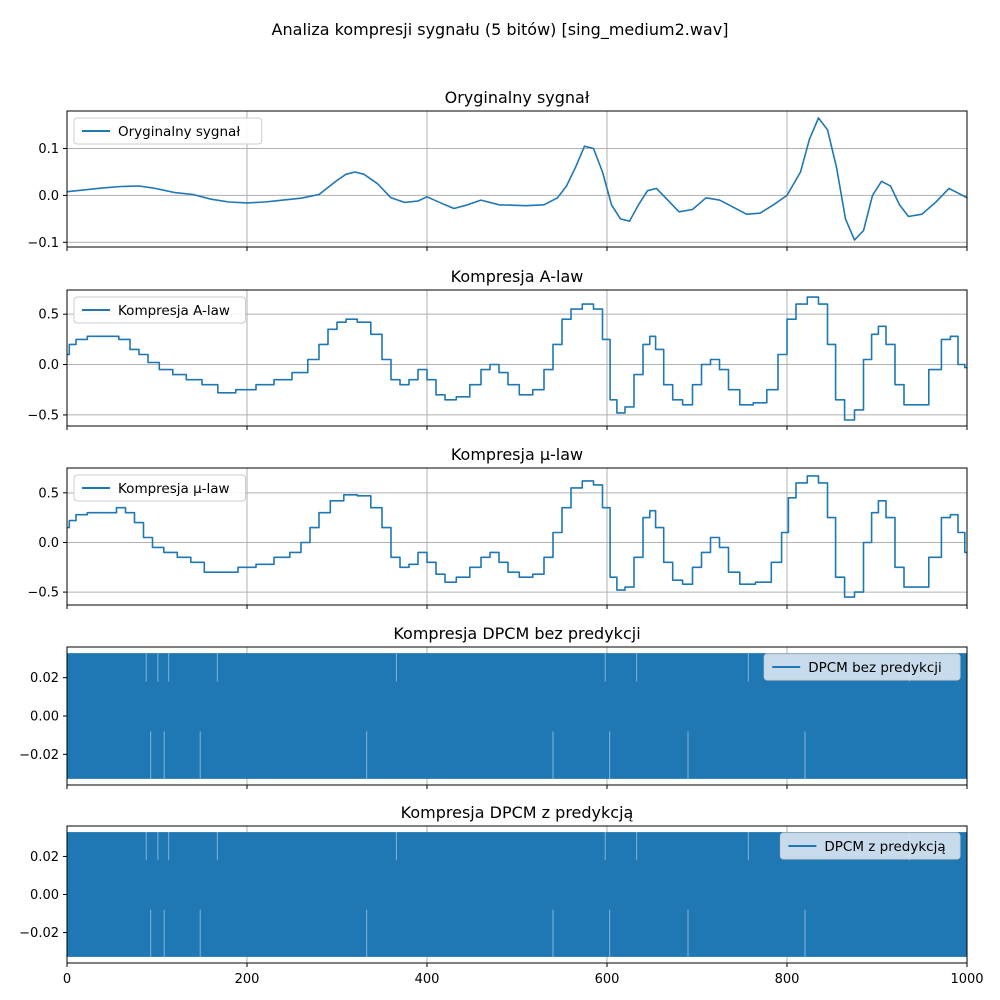 This screenshot has width=1000, height=1000. Describe the element at coordinates (247, 979) in the screenshot. I see `x-tick-label: 200` at that location.